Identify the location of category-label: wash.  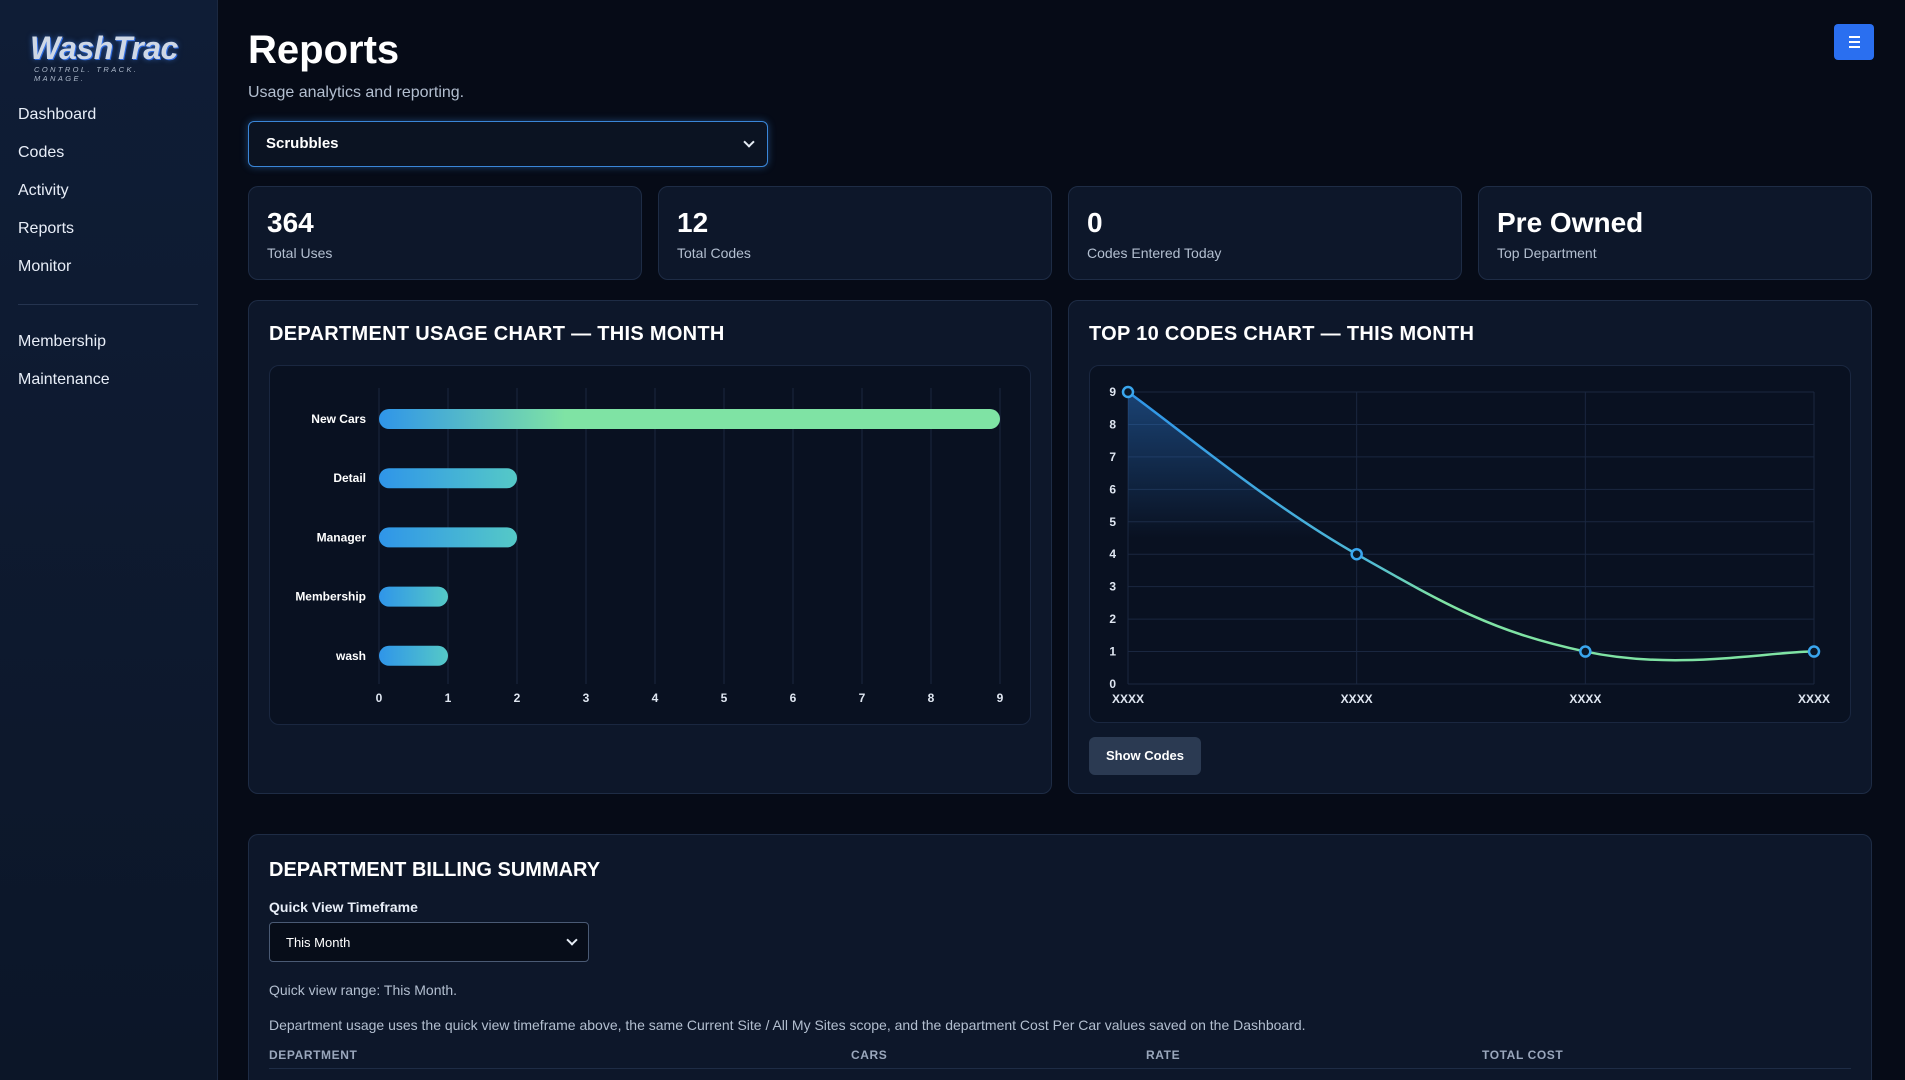
(350, 656).